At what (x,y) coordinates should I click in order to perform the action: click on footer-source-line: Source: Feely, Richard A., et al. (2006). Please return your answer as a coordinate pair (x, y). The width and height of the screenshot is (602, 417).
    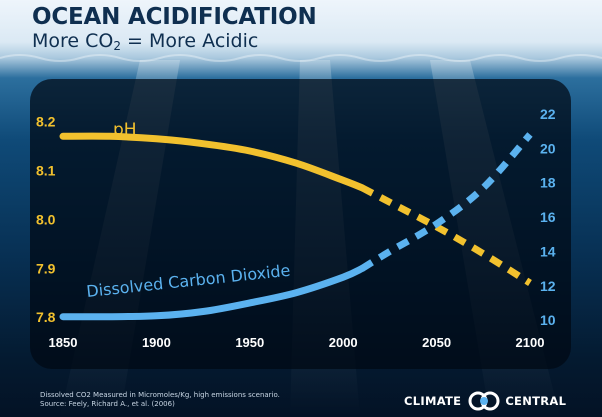
    Looking at the image, I should click on (107, 404).